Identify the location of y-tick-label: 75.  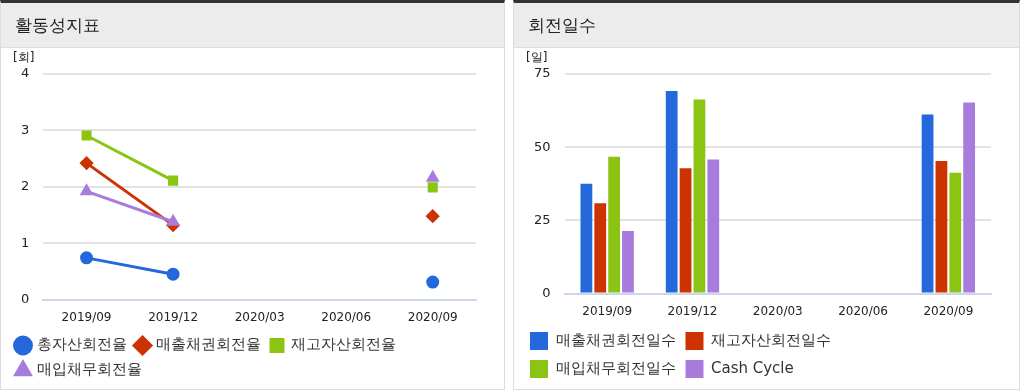
(542, 73).